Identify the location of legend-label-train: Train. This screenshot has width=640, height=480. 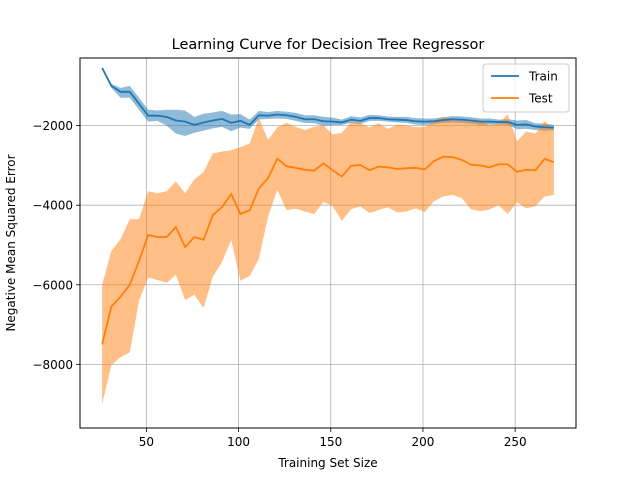
(543, 77).